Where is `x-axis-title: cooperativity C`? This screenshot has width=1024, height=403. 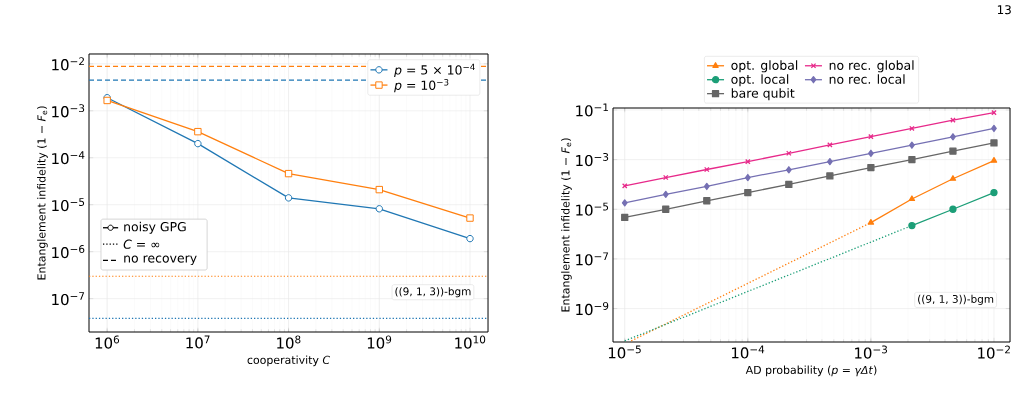 x-axis-title: cooperativity C is located at coordinates (289, 361).